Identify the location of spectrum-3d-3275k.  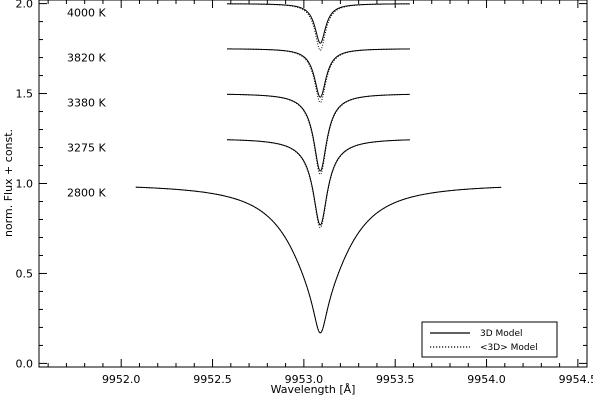
(318, 182).